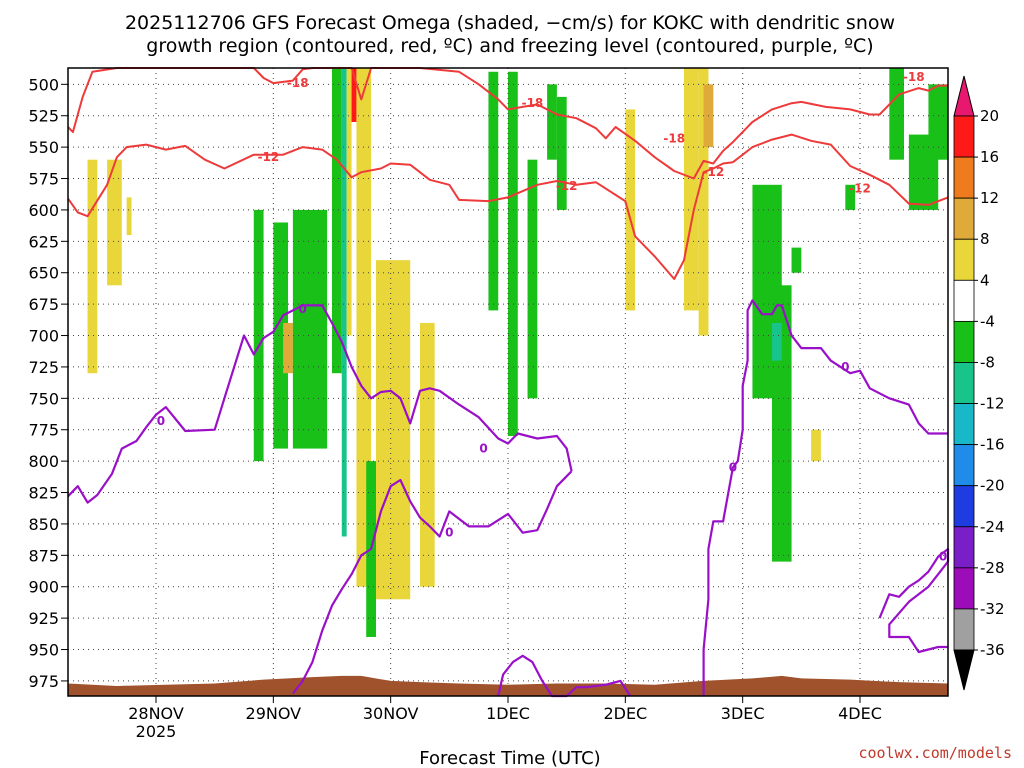 The image size is (1024, 768). What do you see at coordinates (43, 650) in the screenshot?
I see `y-tick-label-950: 950` at bounding box center [43, 650].